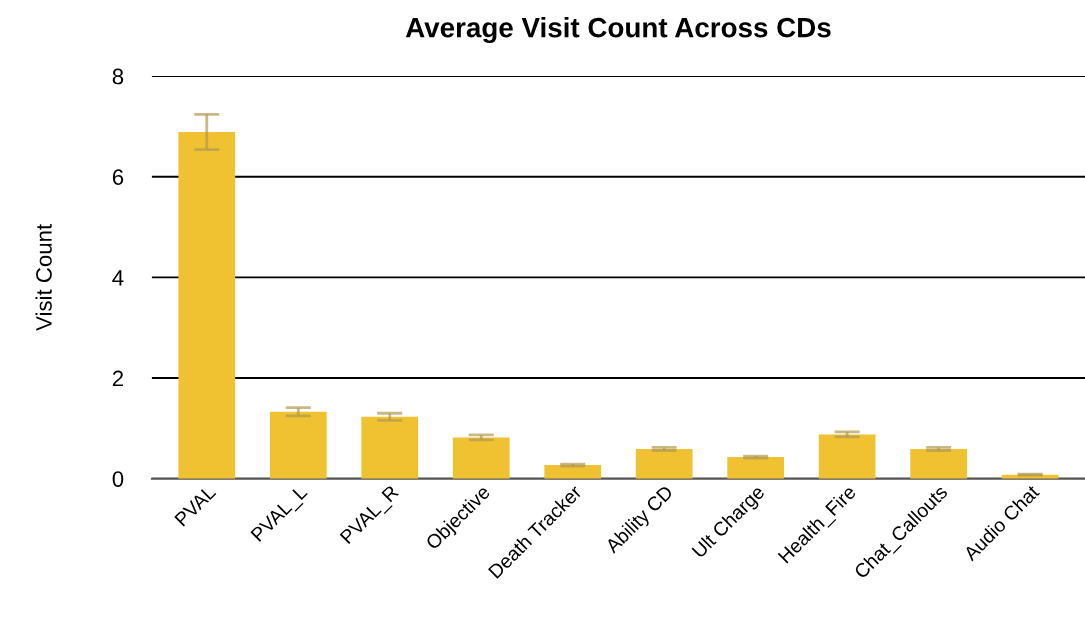  Describe the element at coordinates (118, 76) in the screenshot. I see `y-tick-label: 8` at that location.